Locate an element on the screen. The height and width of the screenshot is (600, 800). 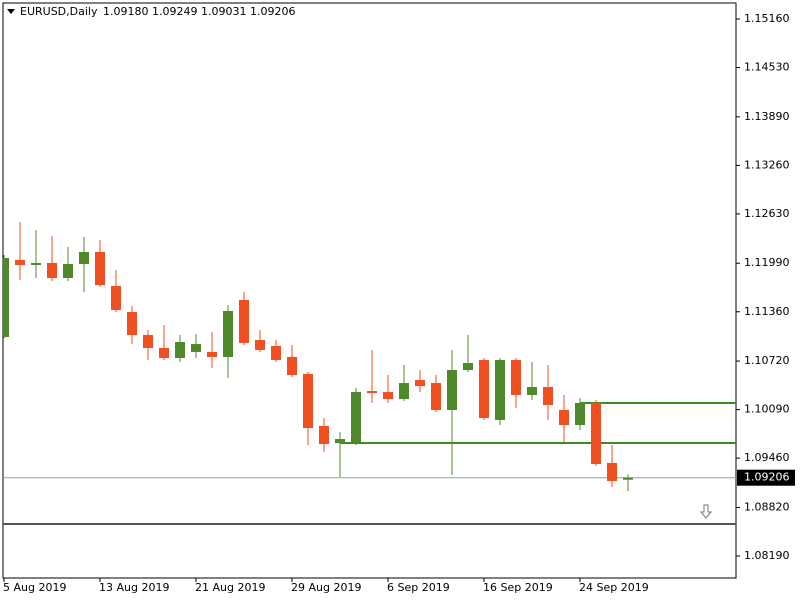
y-tick-label: 1.11360 is located at coordinates (767, 311).